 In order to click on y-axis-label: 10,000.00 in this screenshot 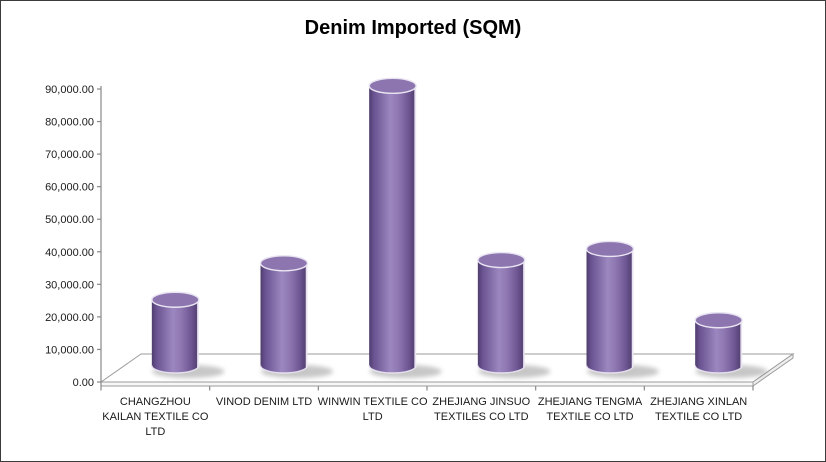, I will do `click(69, 350)`.